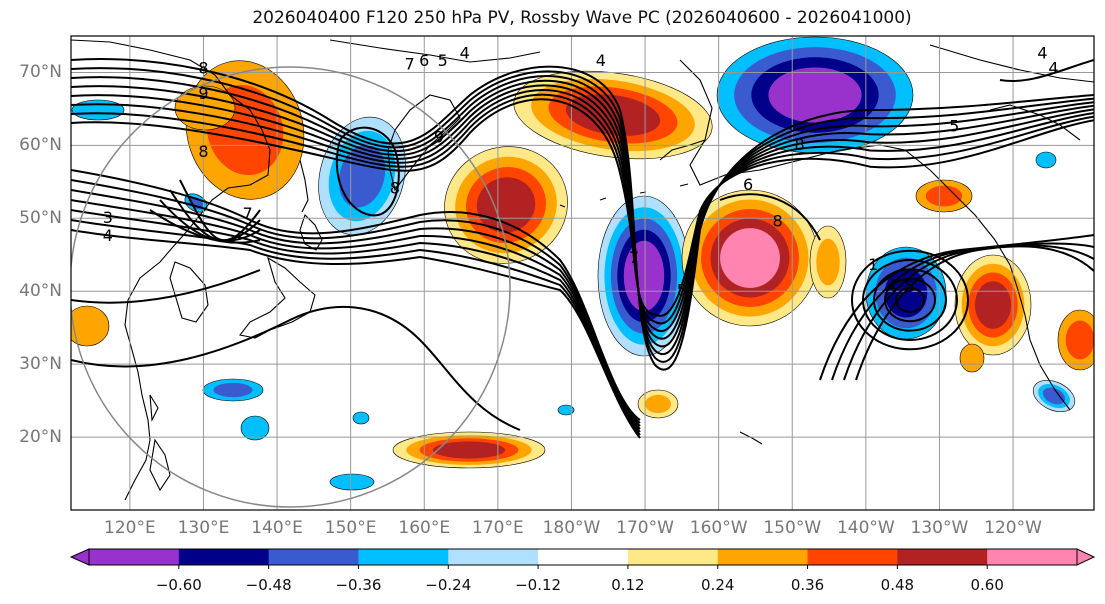 Image resolution: width=1105 pixels, height=604 pixels. I want to click on lat-tick-label: 60°N, so click(40, 145).